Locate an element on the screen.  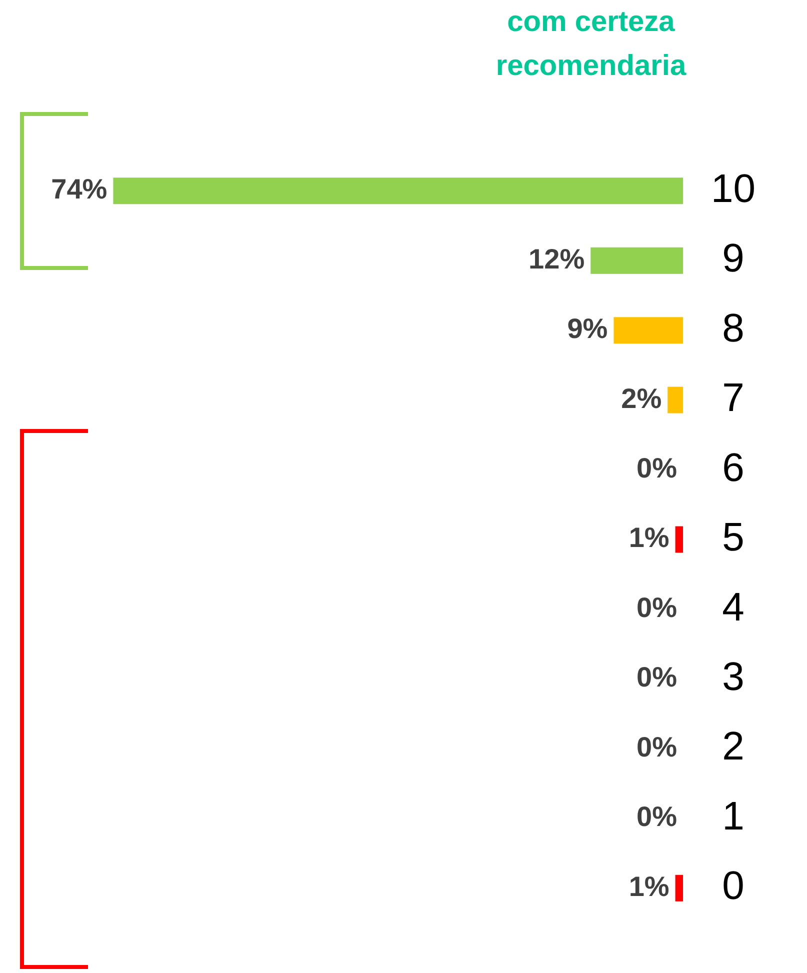
y-tick-label: 0 is located at coordinates (733, 886).